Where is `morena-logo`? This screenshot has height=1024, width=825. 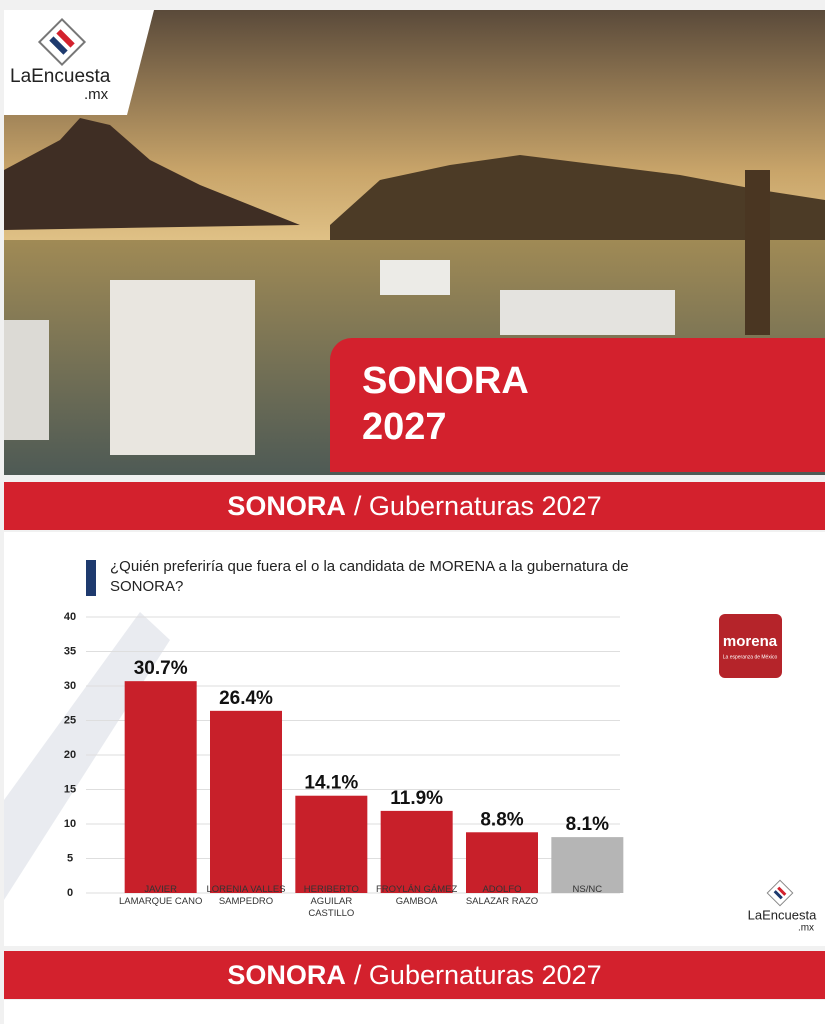
morena-logo is located at coordinates (750, 646).